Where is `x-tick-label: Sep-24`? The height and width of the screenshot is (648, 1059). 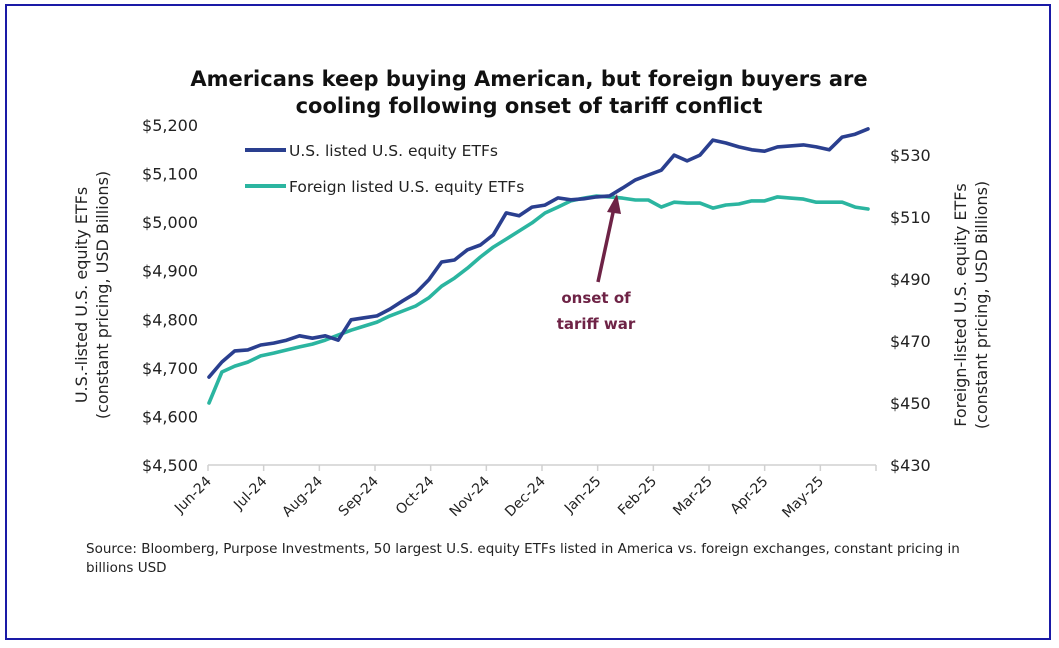 x-tick-label: Sep-24 is located at coordinates (359, 496).